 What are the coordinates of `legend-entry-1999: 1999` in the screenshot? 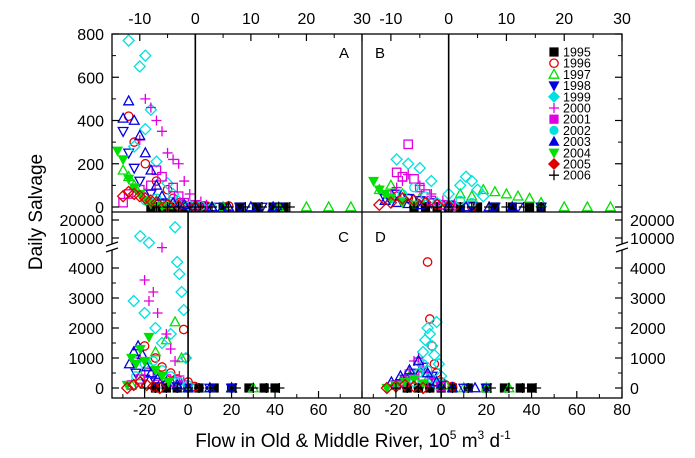 It's located at (569, 97).